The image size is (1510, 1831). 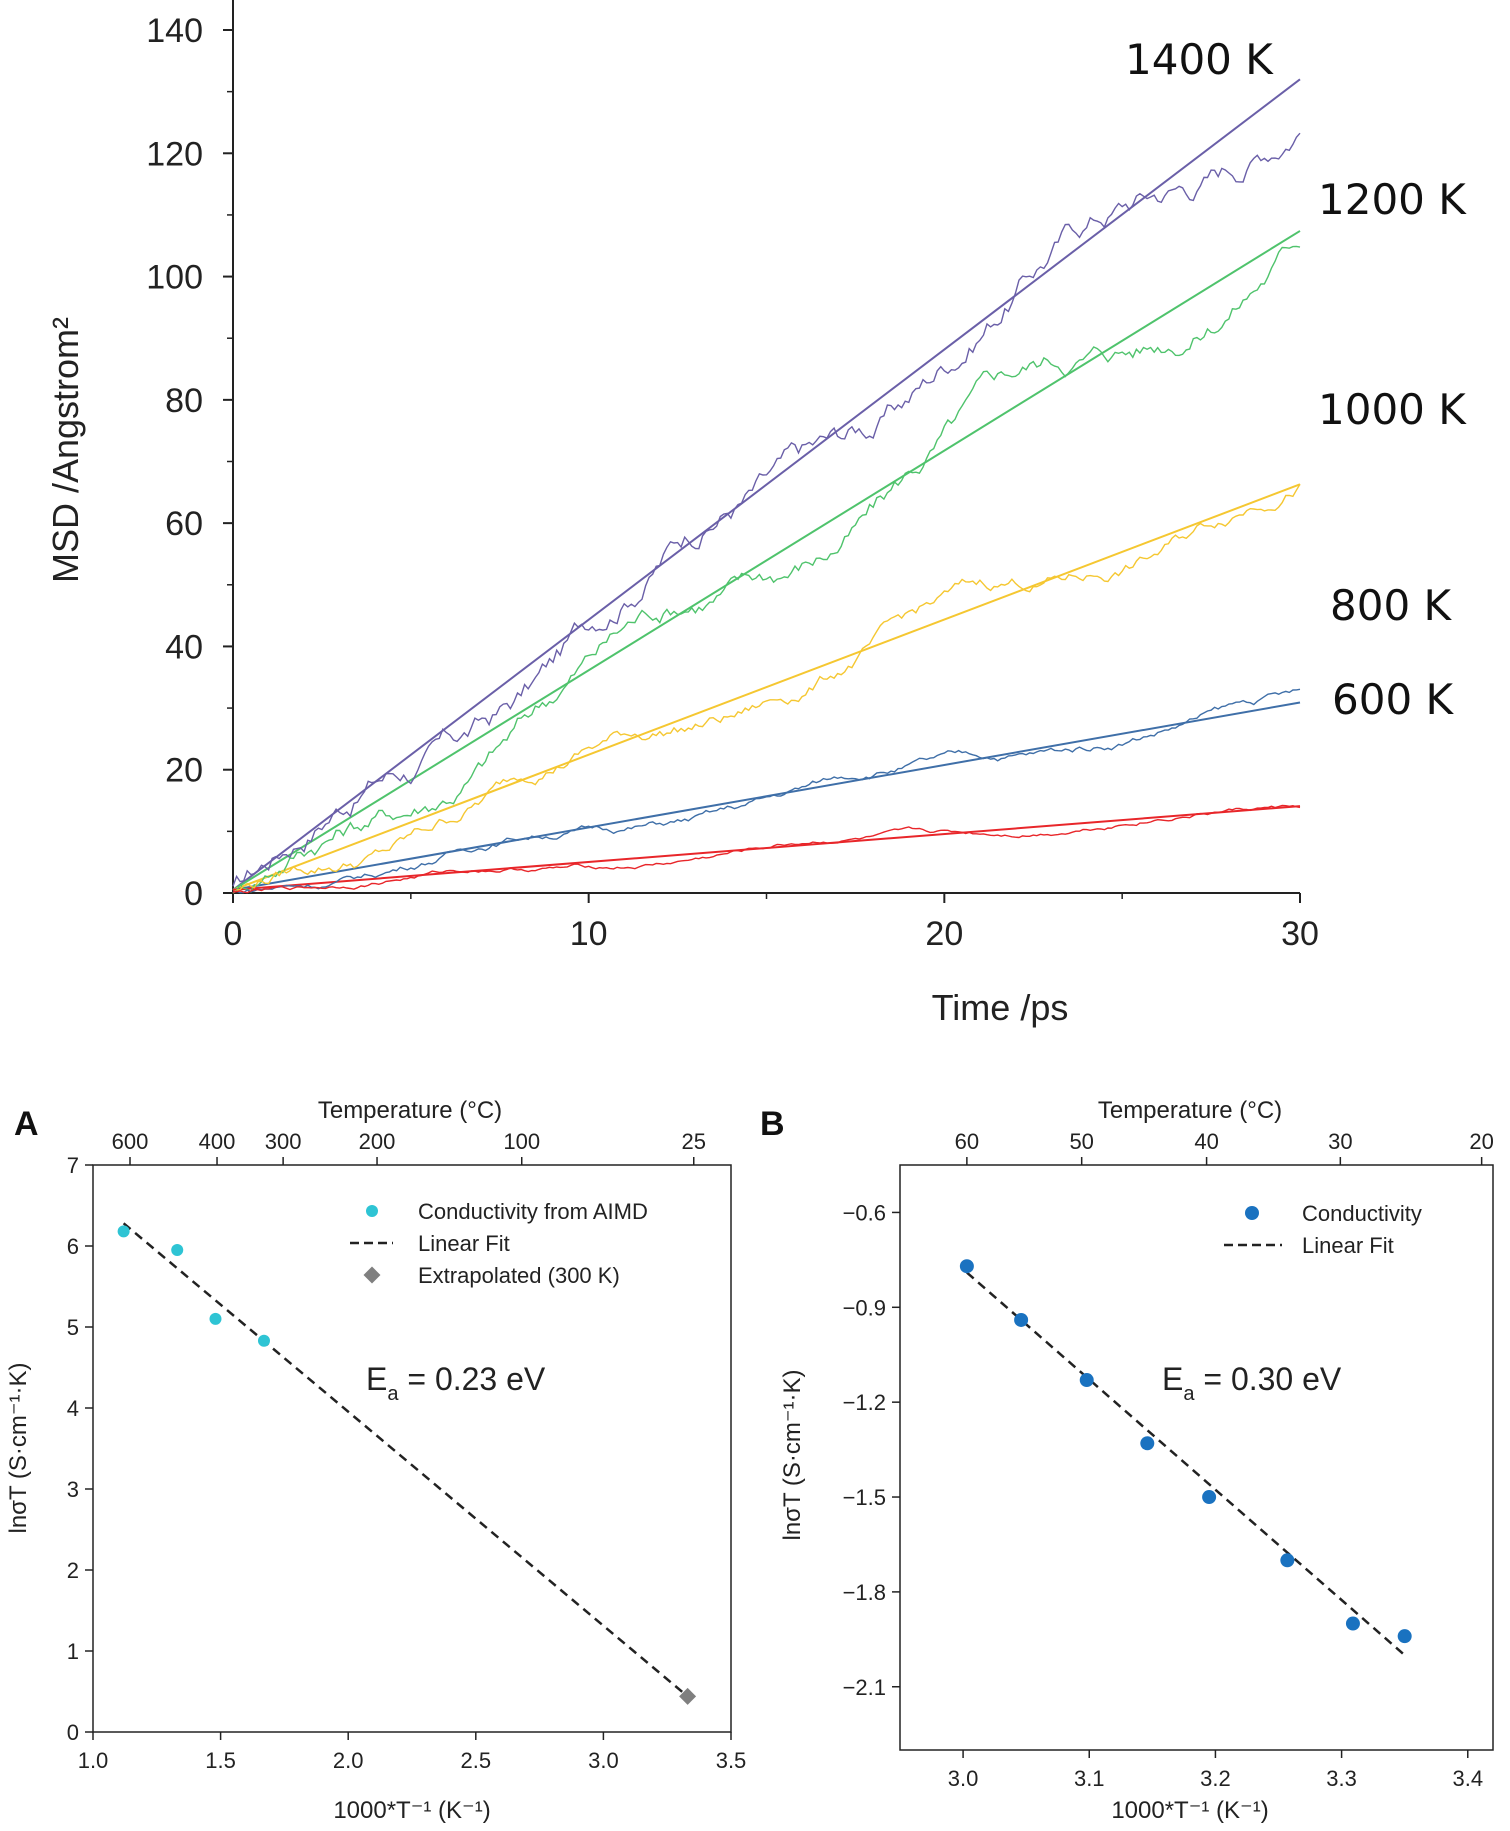 I want to click on series-label-1400-k: 1400 K, so click(x=1199, y=59).